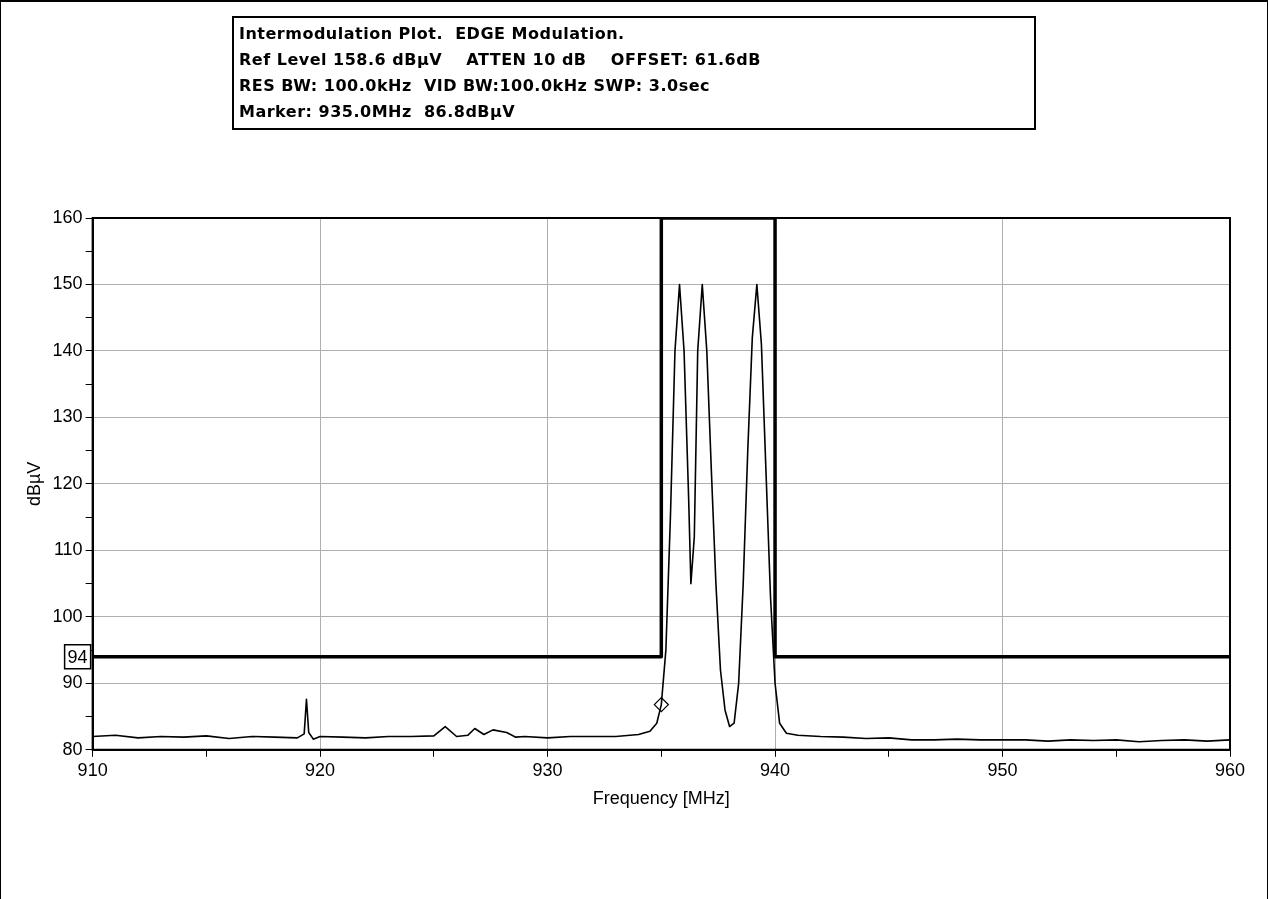 Image resolution: width=1268 pixels, height=899 pixels. I want to click on annotation: 94, so click(77, 656).